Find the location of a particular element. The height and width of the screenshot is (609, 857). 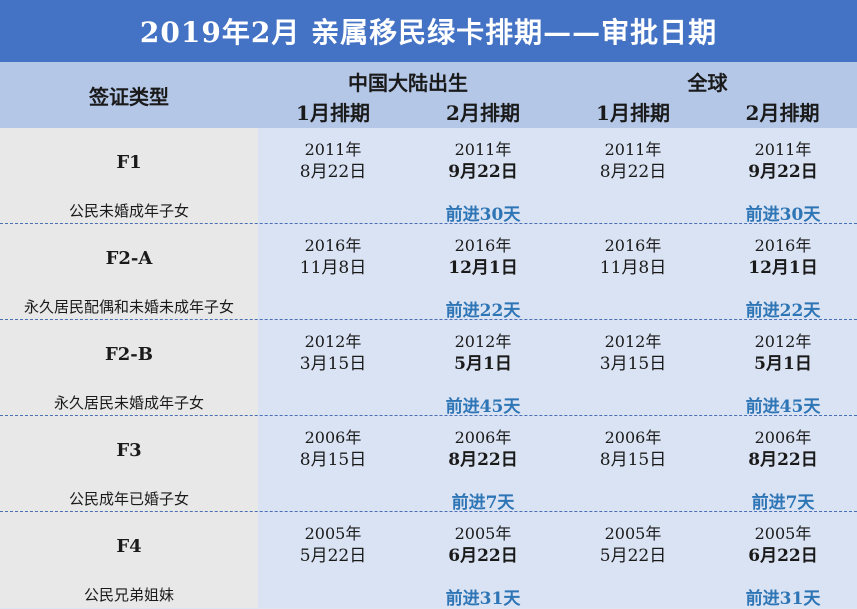

table-title: 2019年2月 亲属移民绿卡排期——审批日期 is located at coordinates (428, 31).